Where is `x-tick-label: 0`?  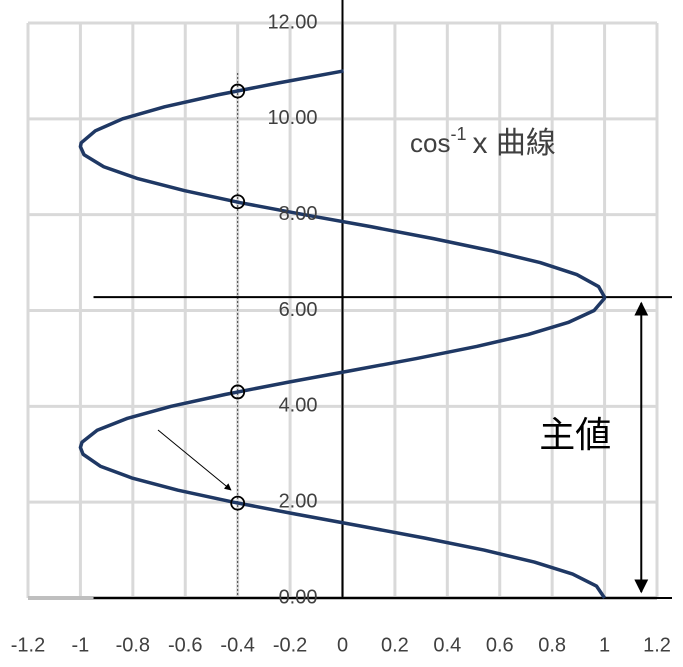 x-tick-label: 0 is located at coordinates (342, 645).